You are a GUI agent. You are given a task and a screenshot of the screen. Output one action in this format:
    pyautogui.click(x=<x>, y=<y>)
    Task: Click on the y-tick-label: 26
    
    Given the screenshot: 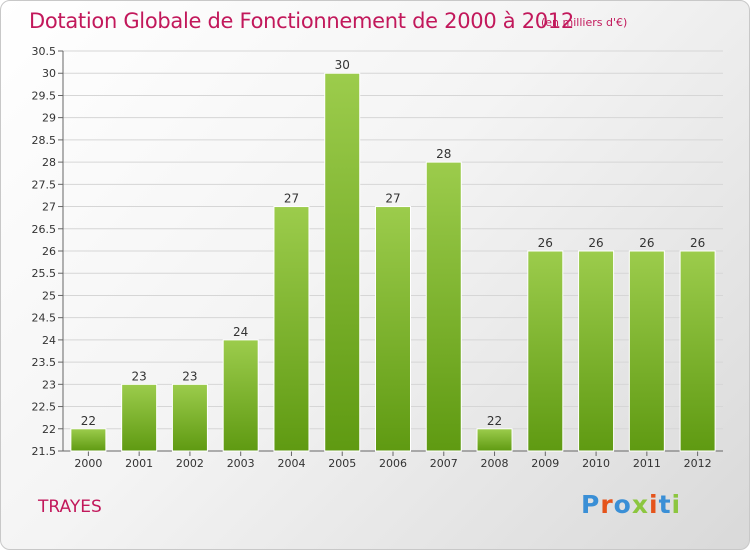 What is the action you would take?
    pyautogui.click(x=49, y=251)
    